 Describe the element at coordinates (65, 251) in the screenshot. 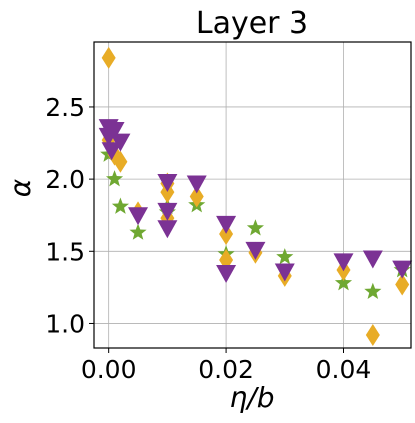

I see `y-tick-label: 1.5` at that location.